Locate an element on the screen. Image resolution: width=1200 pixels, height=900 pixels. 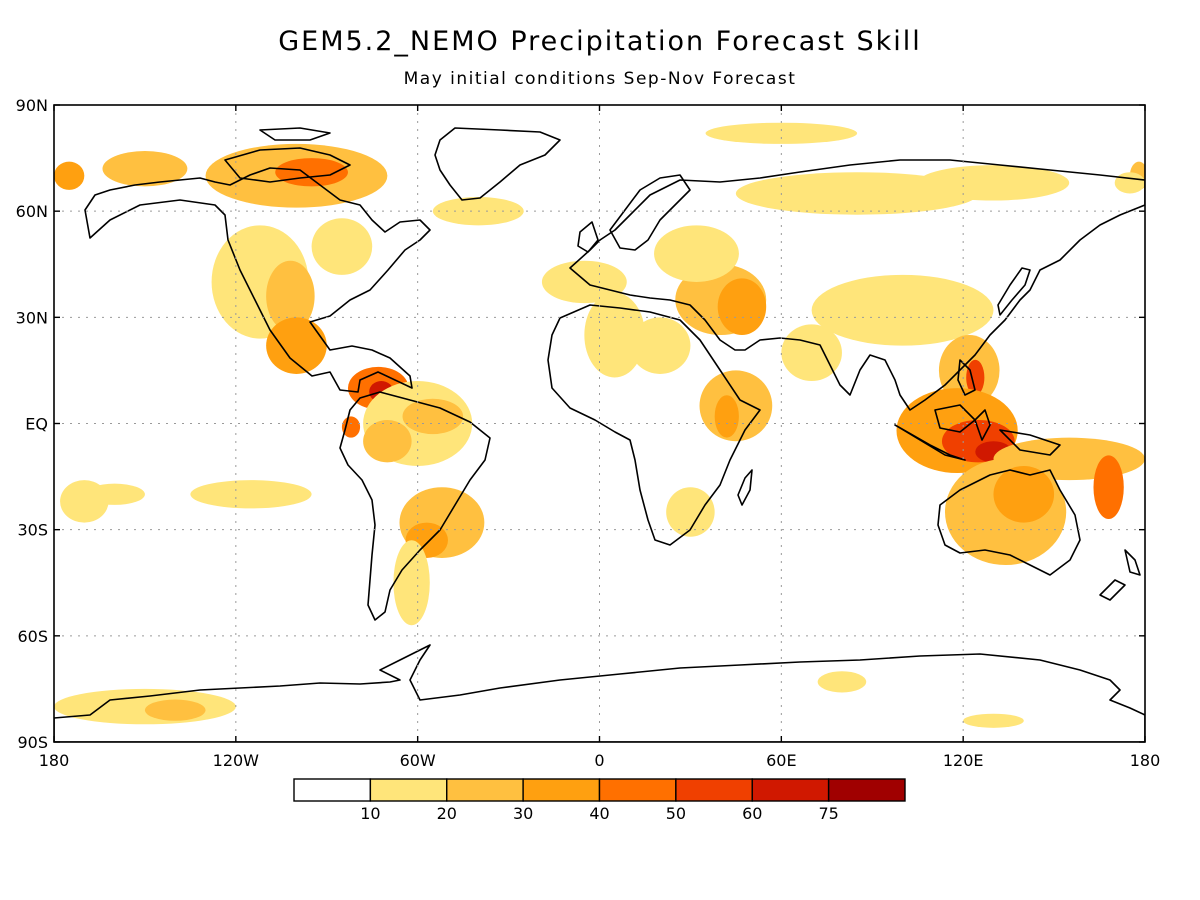
coastline-australia is located at coordinates (1009, 522).